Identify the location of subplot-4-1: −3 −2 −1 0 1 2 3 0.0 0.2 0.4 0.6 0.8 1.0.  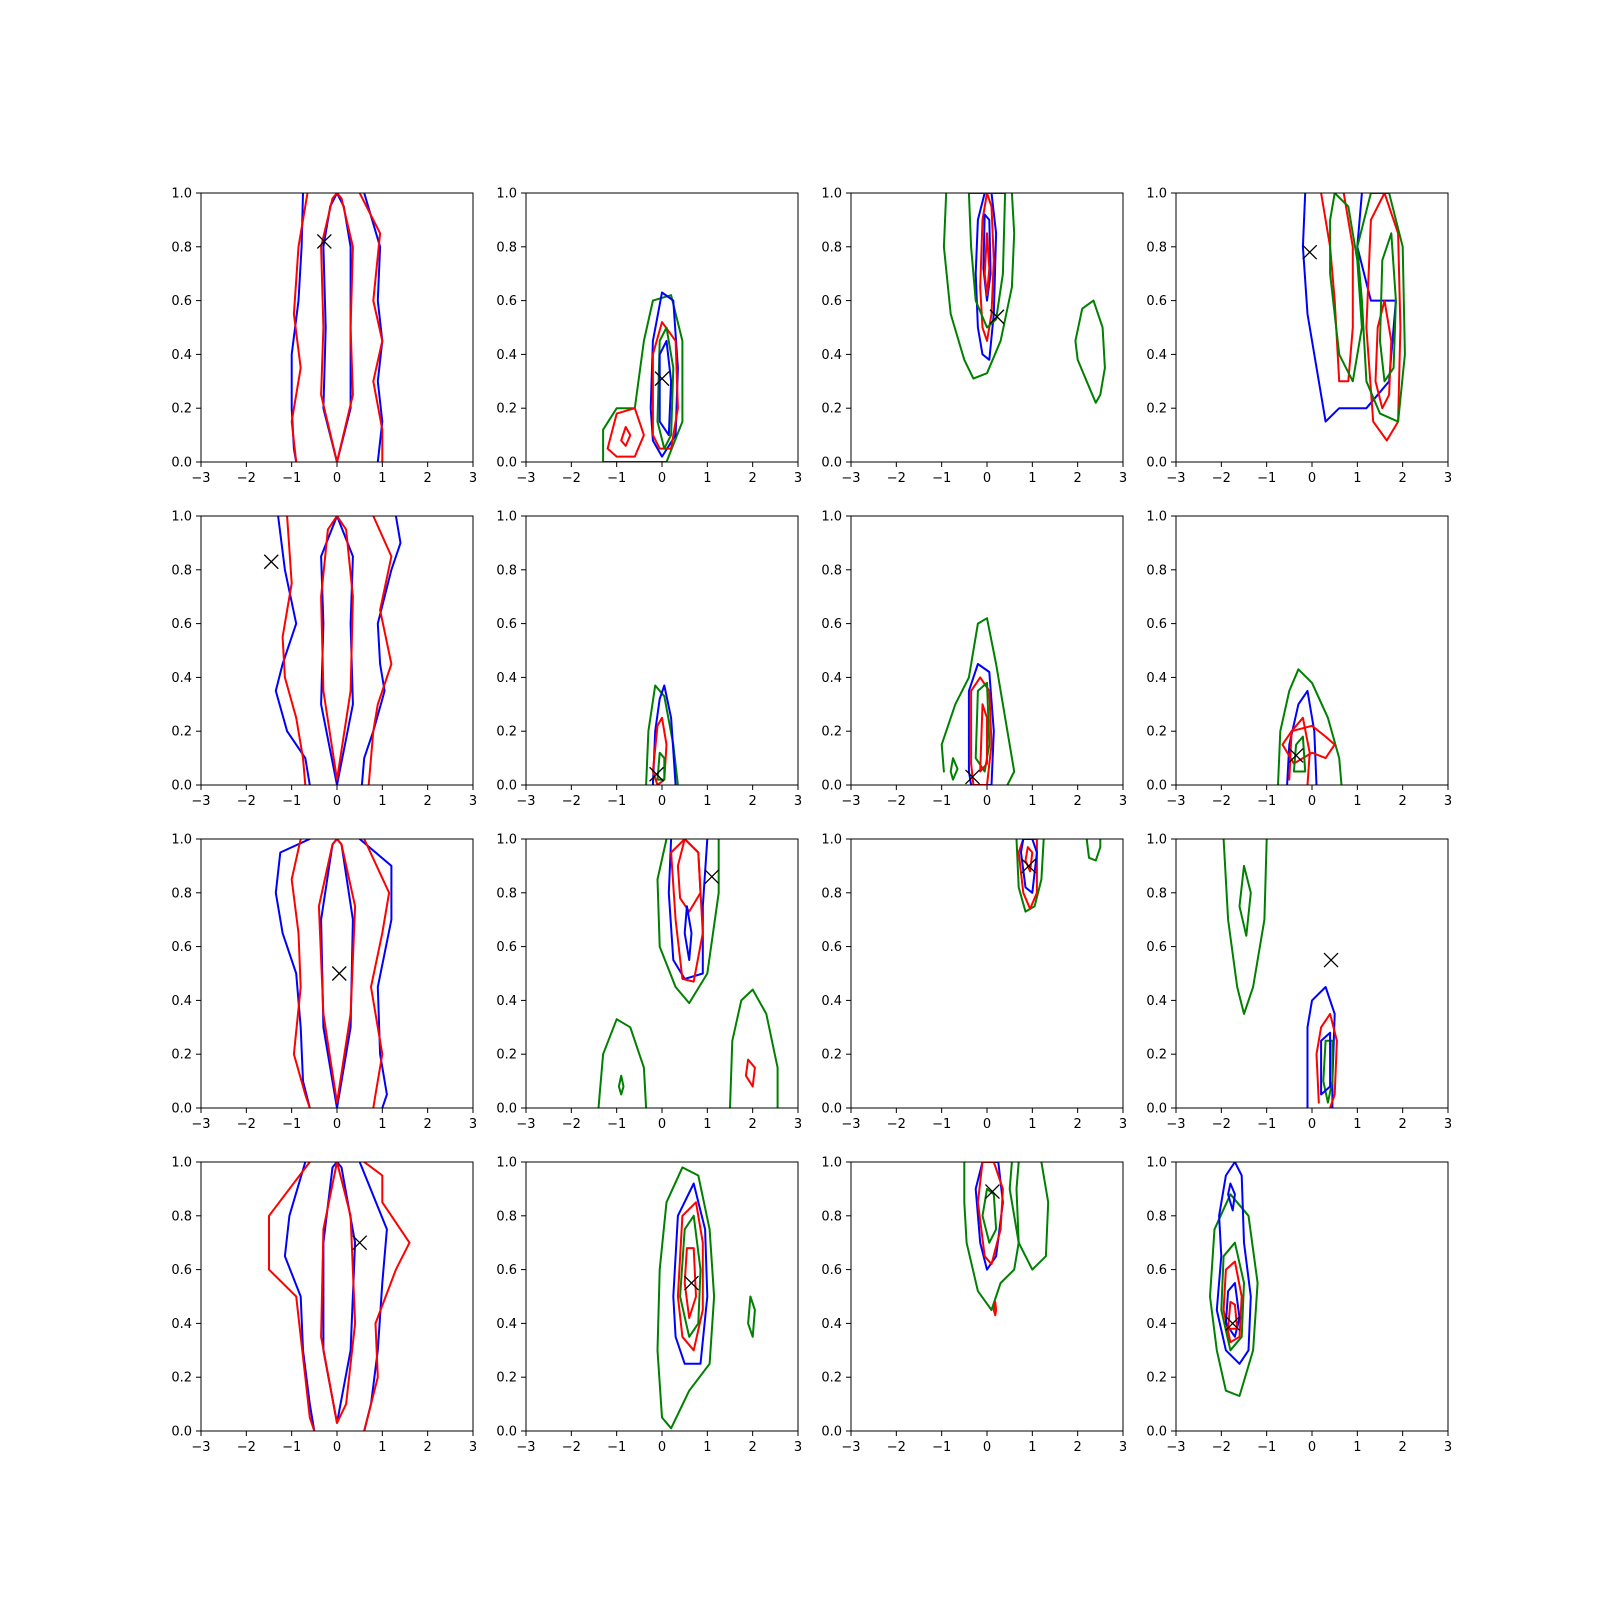
(324, 1306).